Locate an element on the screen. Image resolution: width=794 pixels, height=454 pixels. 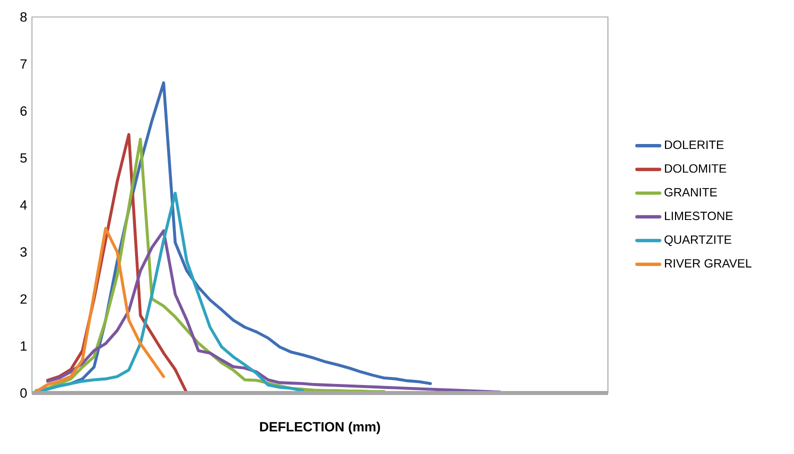
y-tick-label: 0 is located at coordinates (23, 393).